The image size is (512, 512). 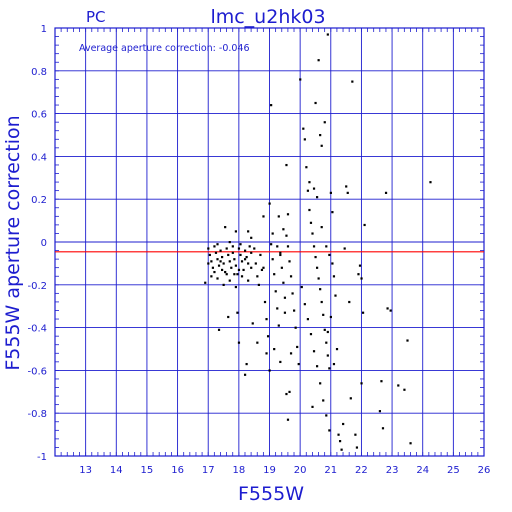 What do you see at coordinates (453, 470) in the screenshot?
I see `x-tick-label: 25` at bounding box center [453, 470].